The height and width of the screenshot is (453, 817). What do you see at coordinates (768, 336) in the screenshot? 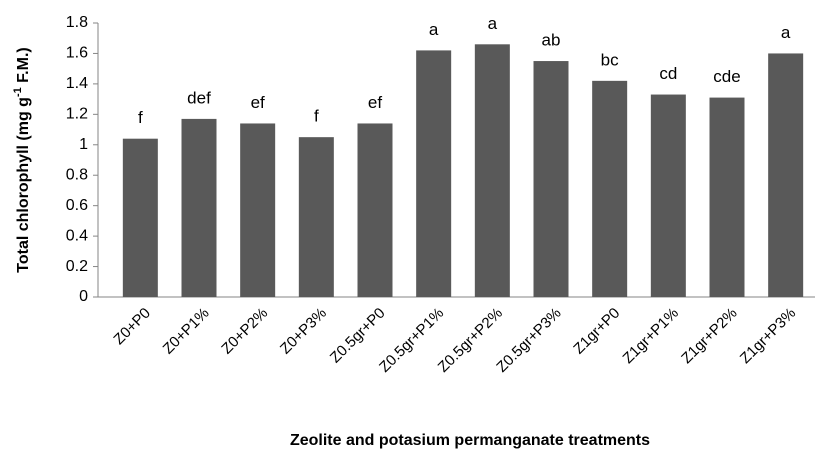
I see `x-tick-label: Z1gr+P3%` at bounding box center [768, 336].